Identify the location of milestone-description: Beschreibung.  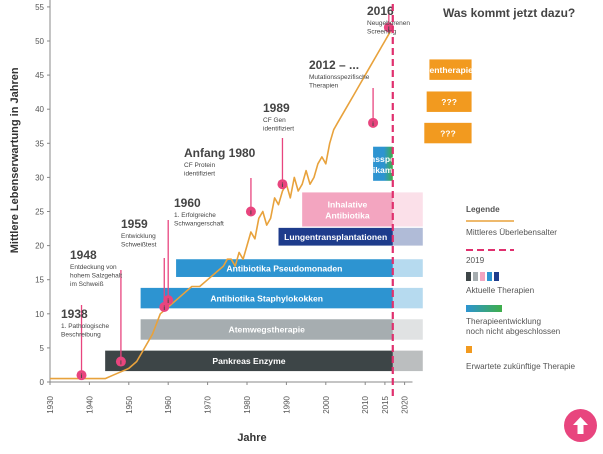
(81, 335).